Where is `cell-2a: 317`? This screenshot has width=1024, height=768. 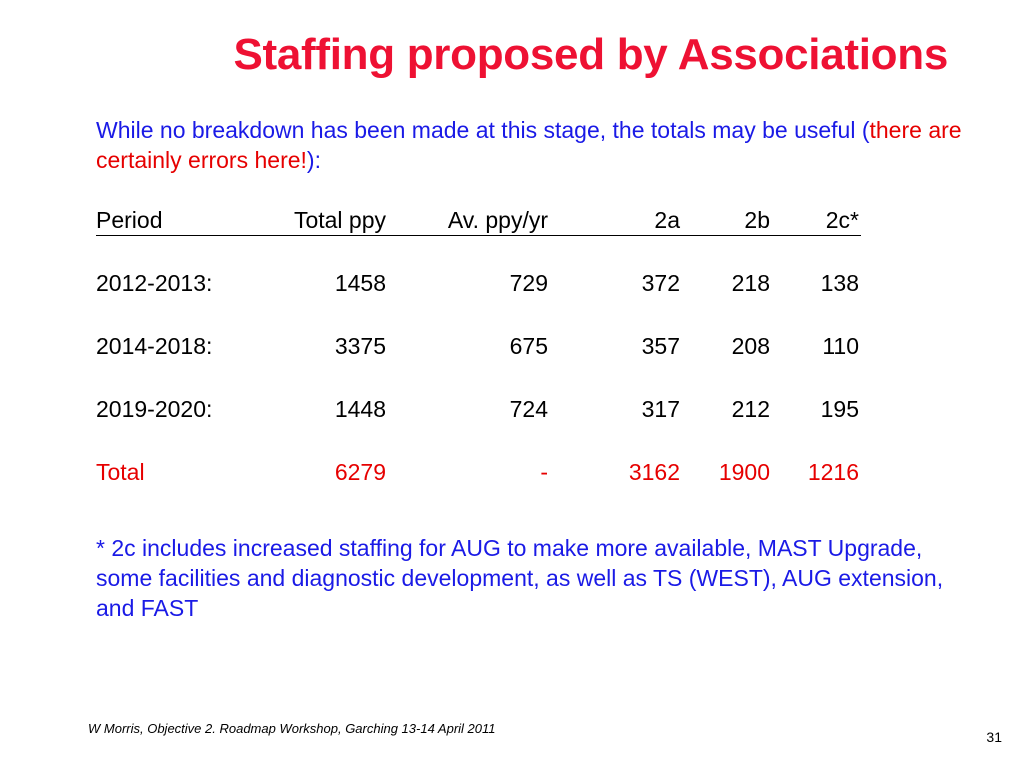 cell-2a: 317 is located at coordinates (660, 409).